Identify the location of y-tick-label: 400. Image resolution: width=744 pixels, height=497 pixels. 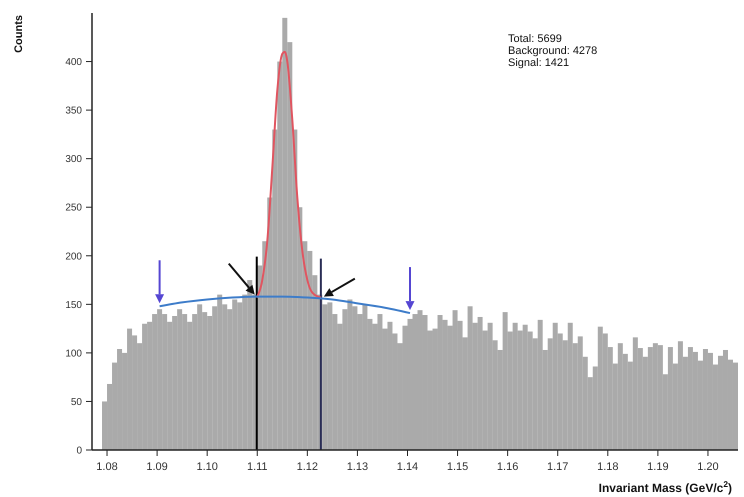
(73, 62).